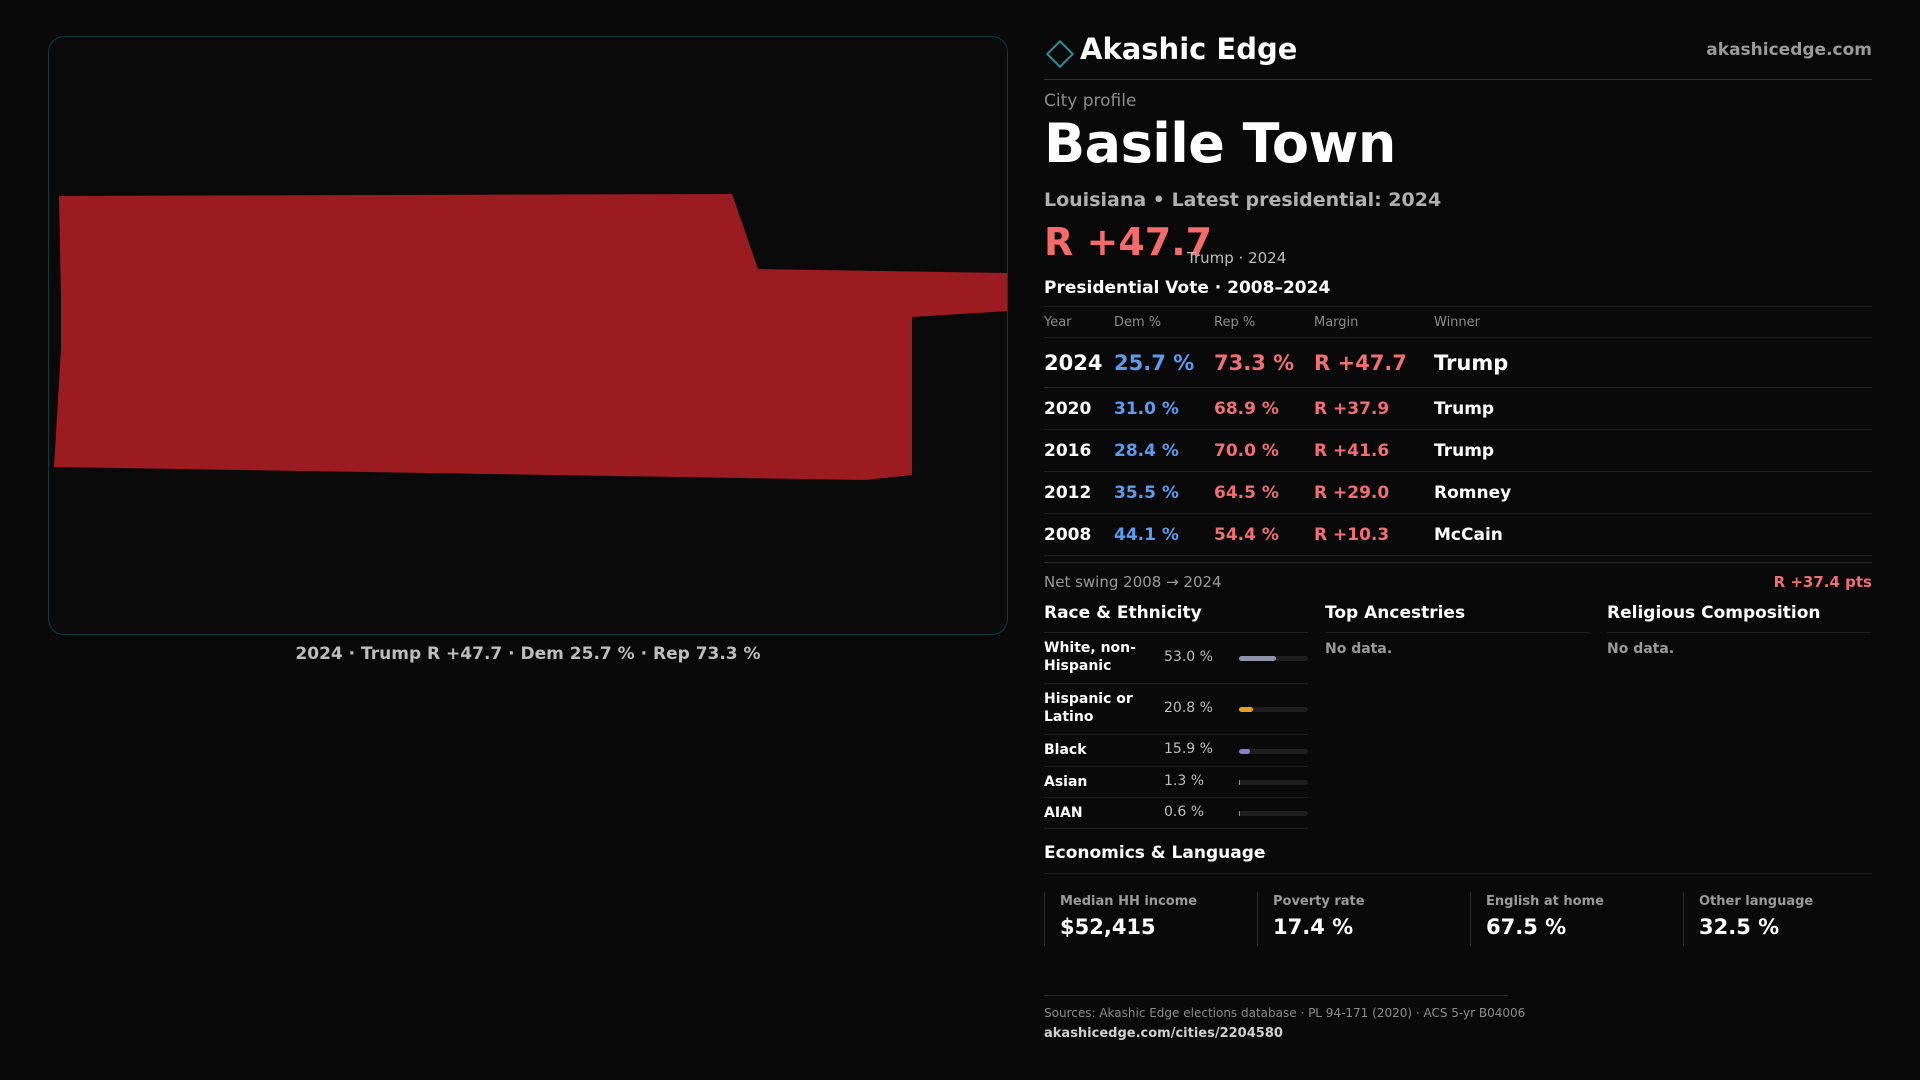  I want to click on stat-label: Median HH income, so click(1129, 901).